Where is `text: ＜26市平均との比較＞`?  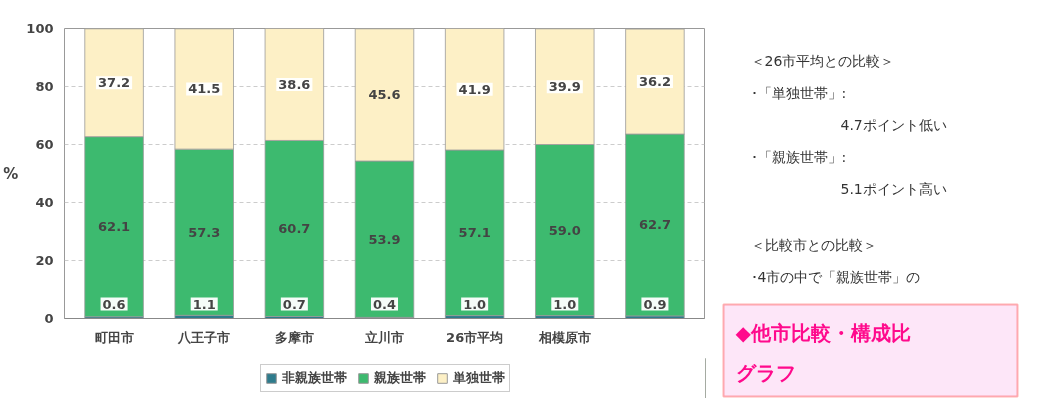
text: ＜26市平均との比較＞ is located at coordinates (822, 60).